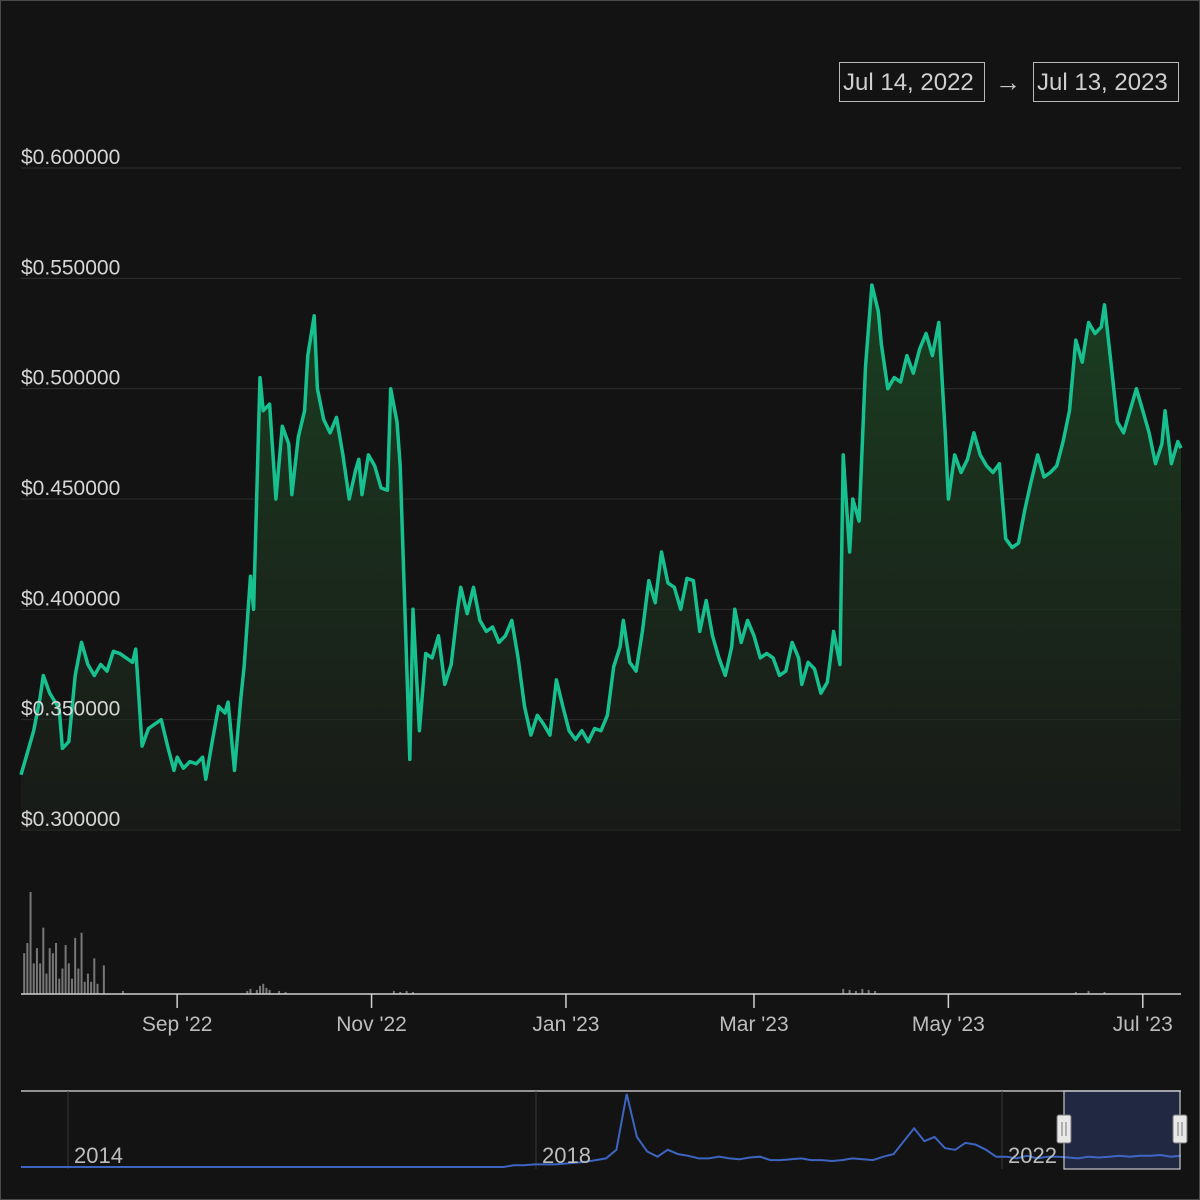 The height and width of the screenshot is (1200, 1200). I want to click on navigator-year-label: 2014, so click(98, 1155).